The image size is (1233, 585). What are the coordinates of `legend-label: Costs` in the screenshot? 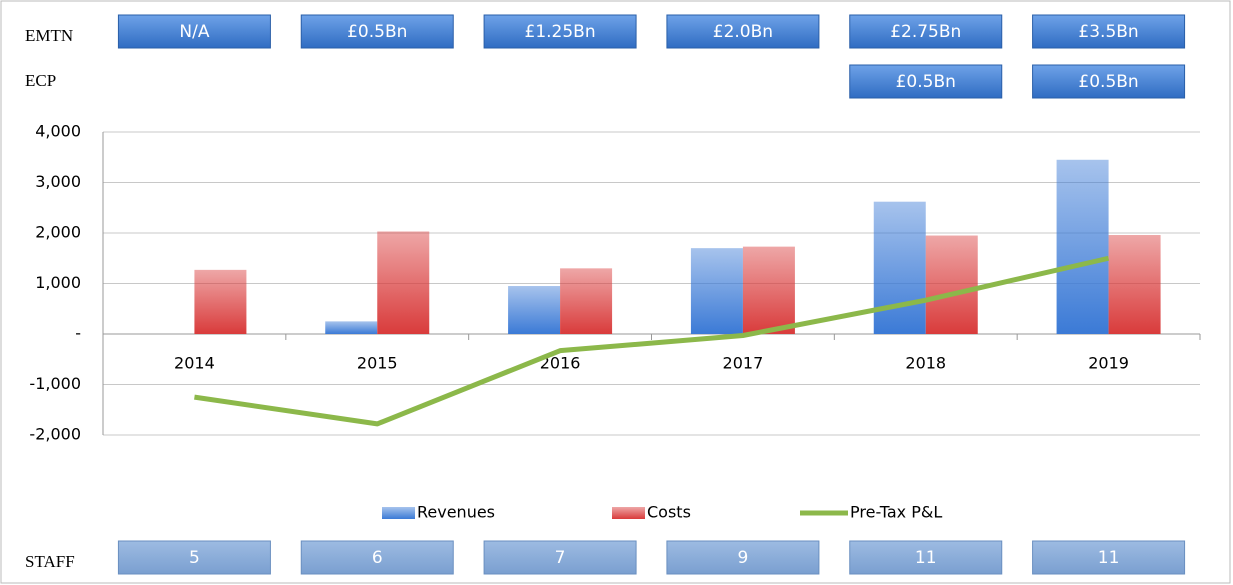 It's located at (669, 512).